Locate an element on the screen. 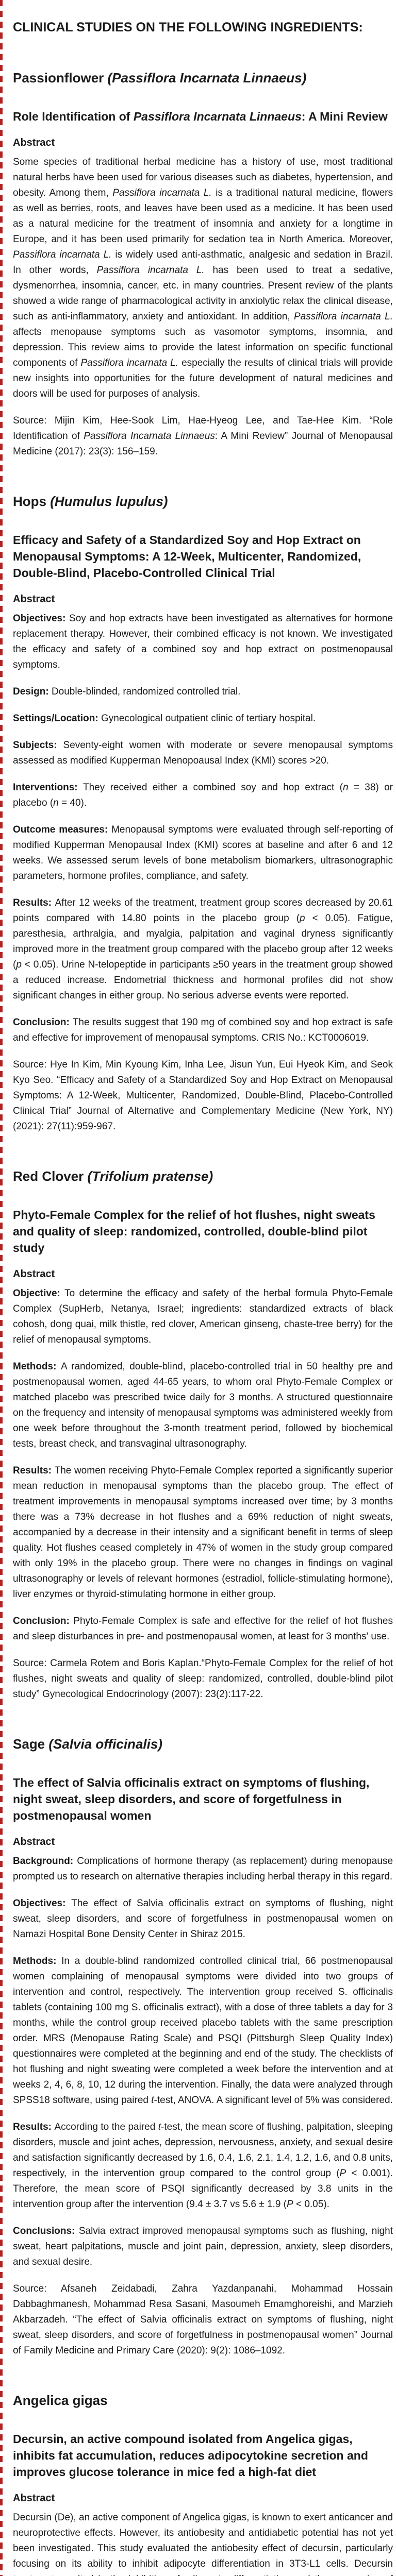 The width and height of the screenshot is (396, 2576). left-edge-marks is located at coordinates (1, 1288).